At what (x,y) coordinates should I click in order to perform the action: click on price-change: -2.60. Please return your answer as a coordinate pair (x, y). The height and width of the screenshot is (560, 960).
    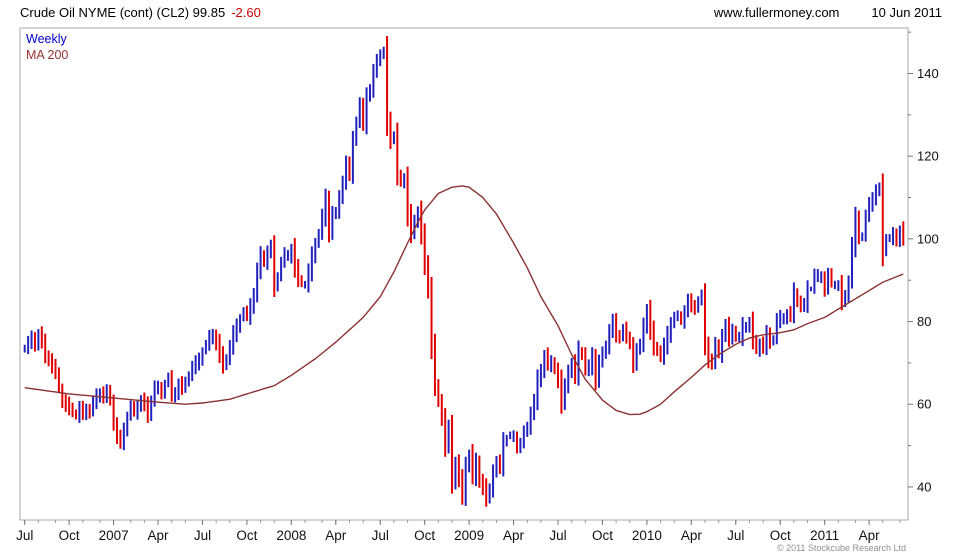
    Looking at the image, I should click on (246, 12).